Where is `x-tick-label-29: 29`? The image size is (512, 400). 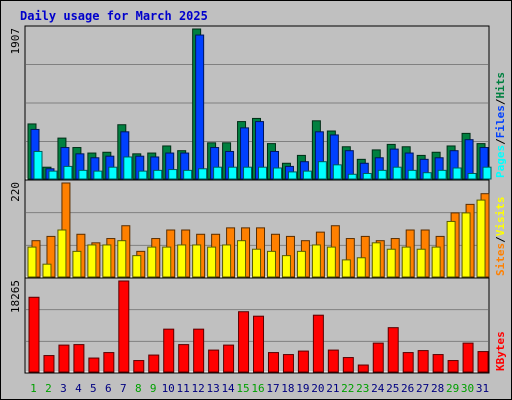 x-tick-label-29: 29 is located at coordinates (452, 388).